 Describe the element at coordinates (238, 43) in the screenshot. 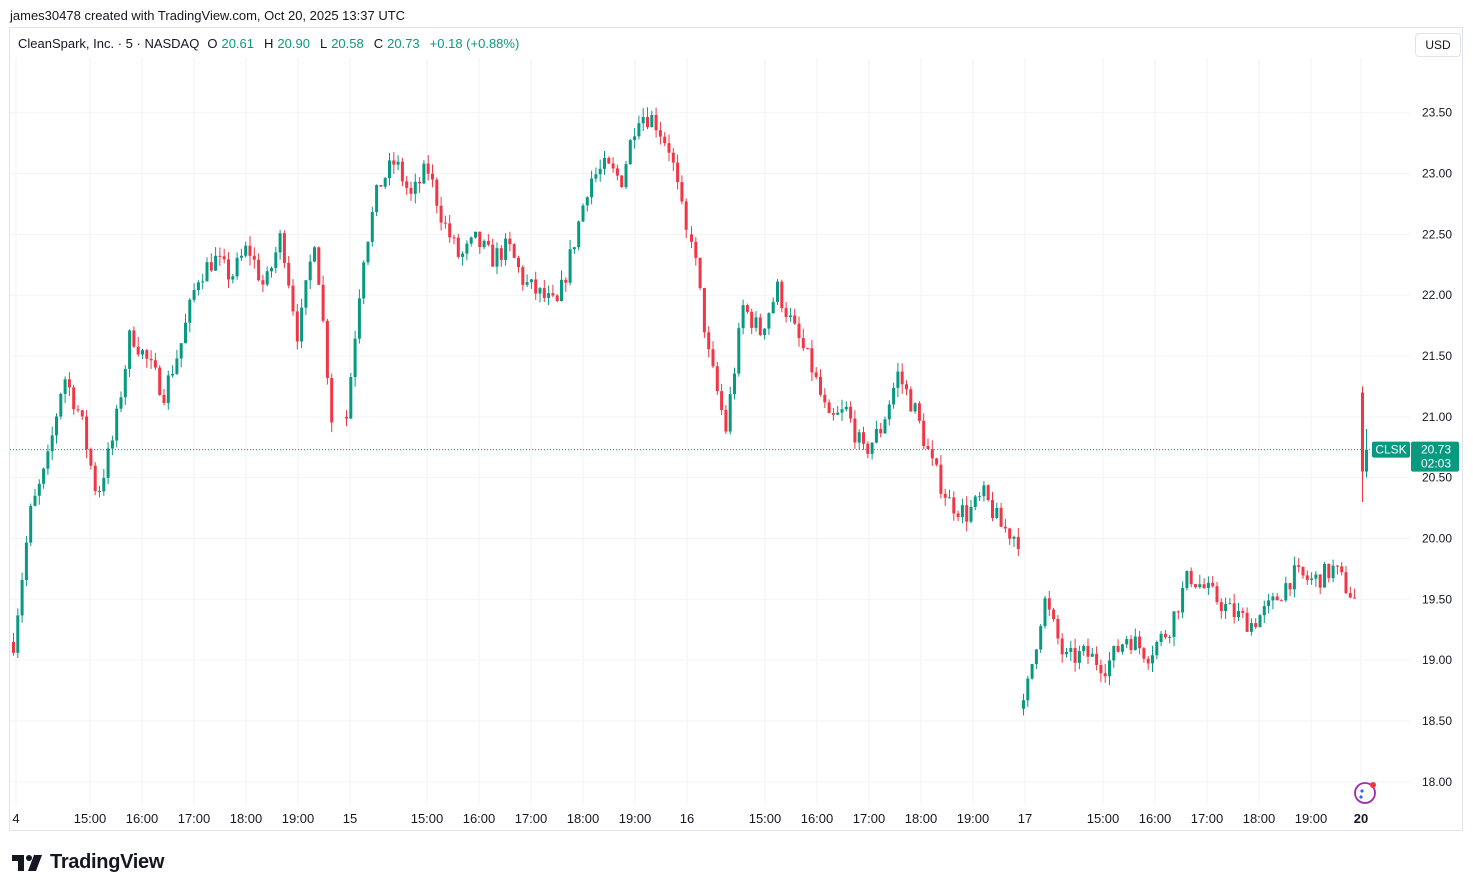

I see `open-value: 20.61` at that location.